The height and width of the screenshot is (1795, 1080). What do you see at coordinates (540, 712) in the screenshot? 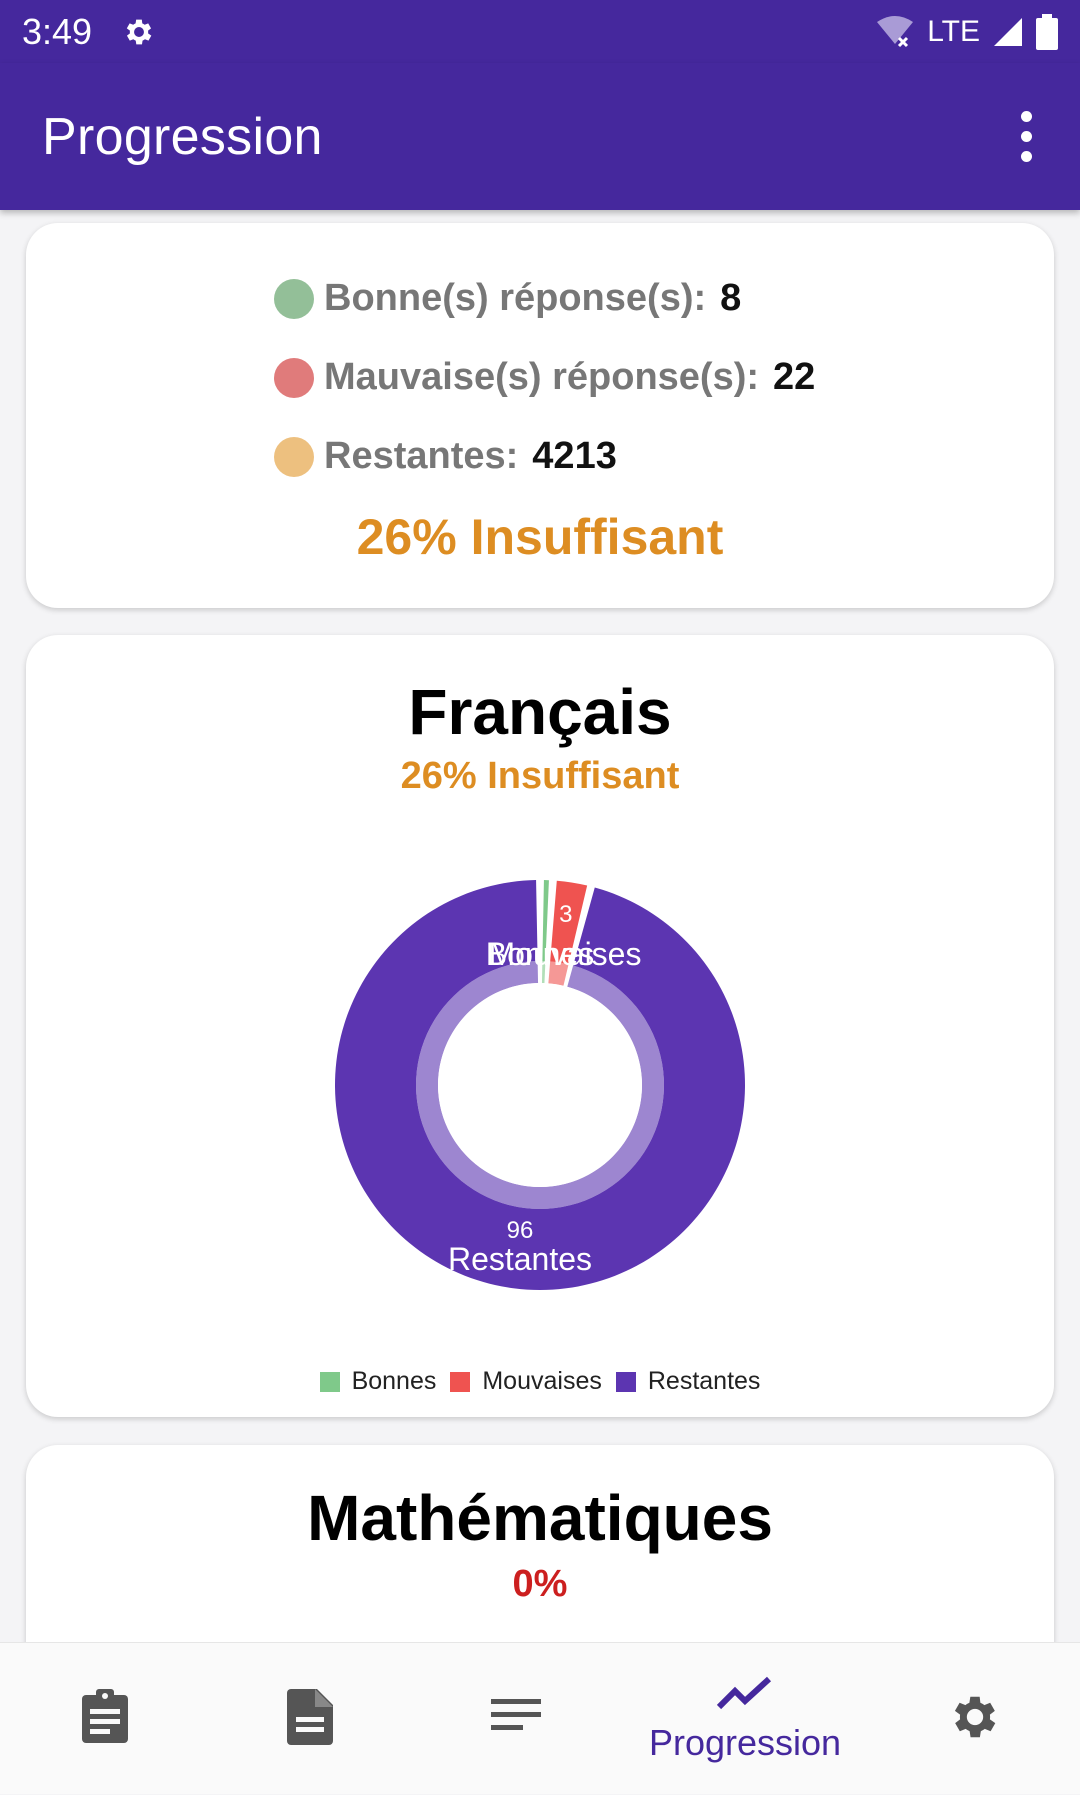
I see `subject-title: Français` at bounding box center [540, 712].